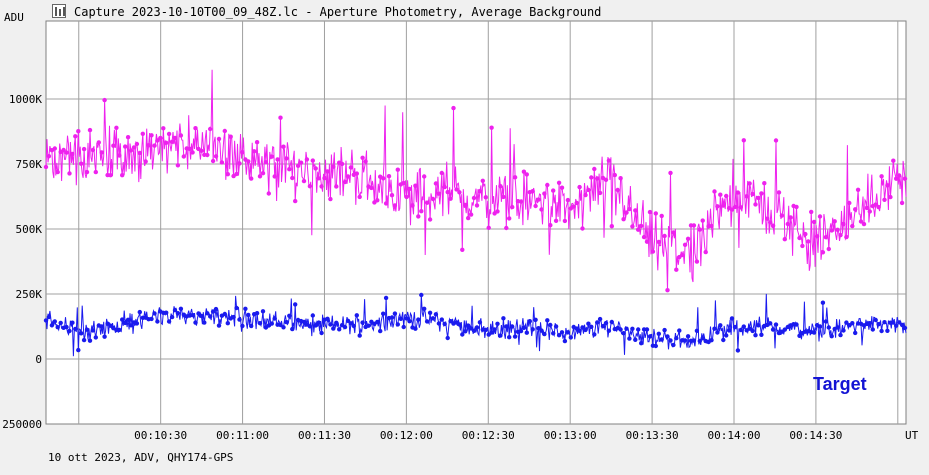 This screenshot has width=929, height=475. I want to click on y-tick-label: 250000, so click(22, 424).